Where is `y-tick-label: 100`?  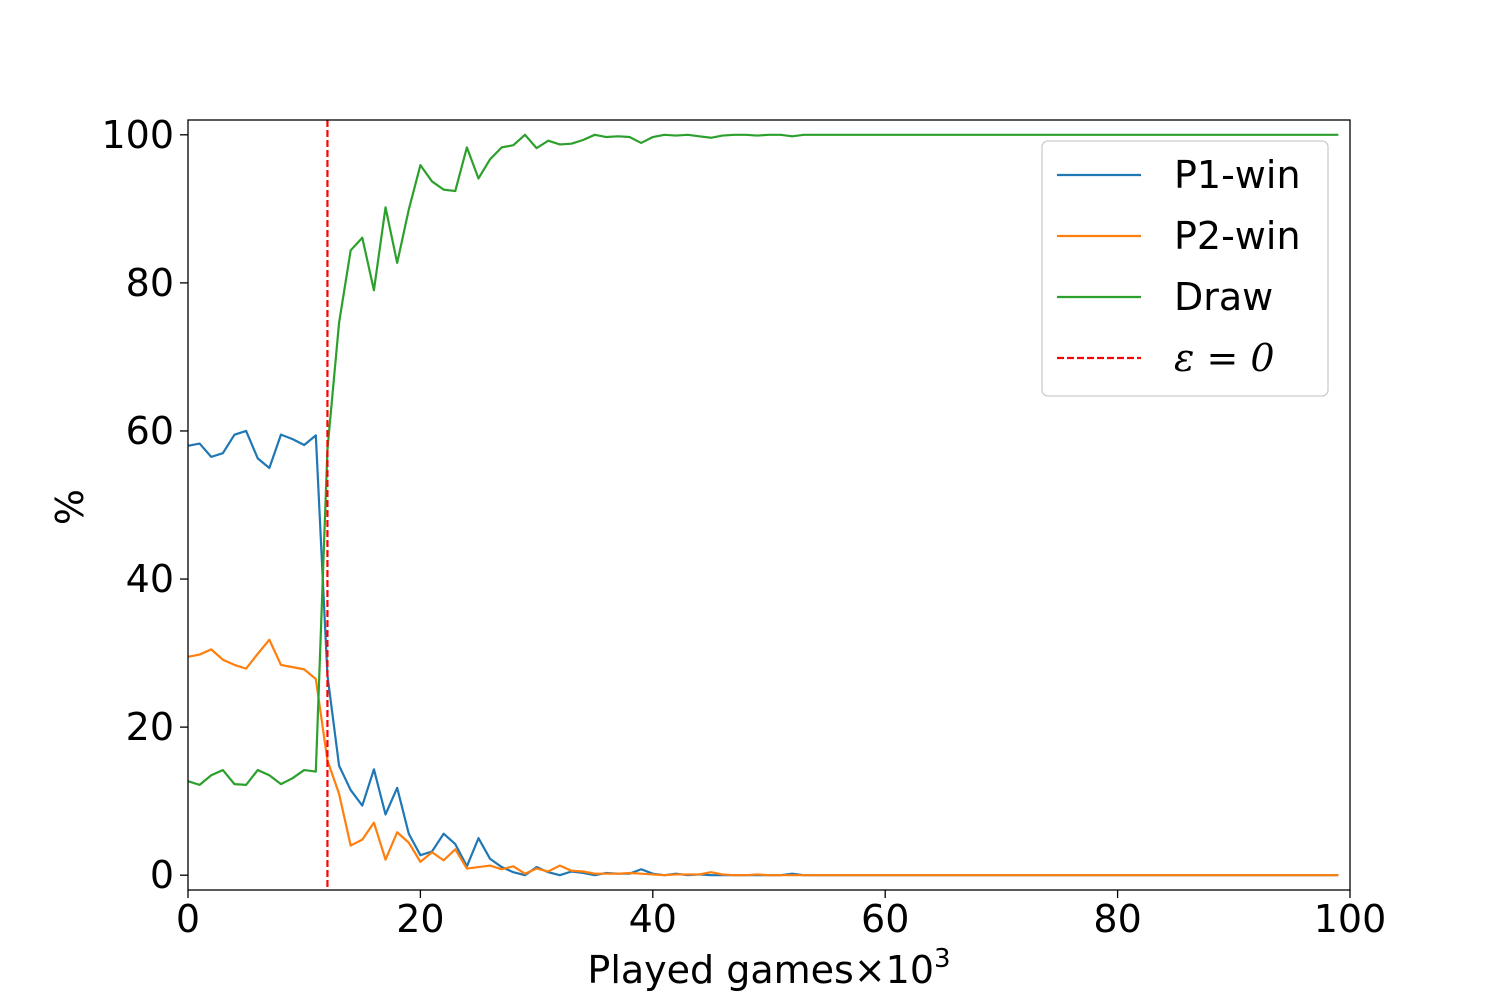
y-tick-label: 100 is located at coordinates (137, 135).